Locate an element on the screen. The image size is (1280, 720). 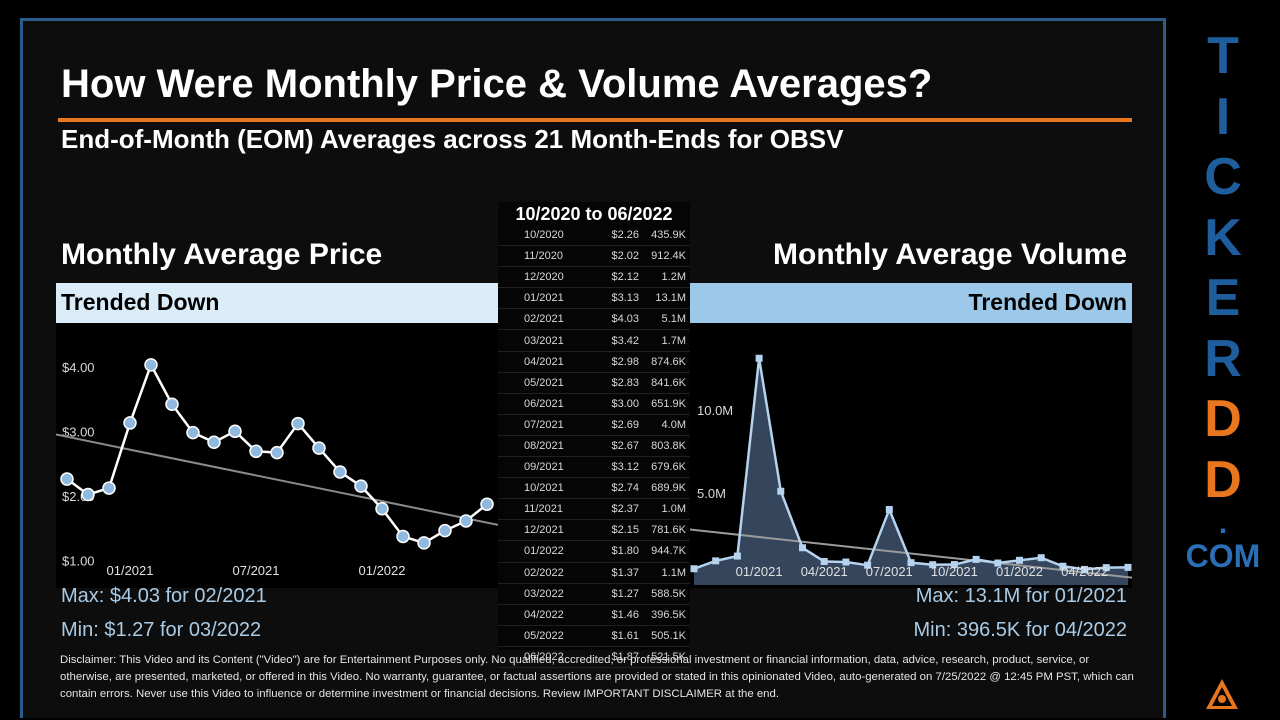
price-trend-banner: Trended Down is located at coordinates (277, 303).